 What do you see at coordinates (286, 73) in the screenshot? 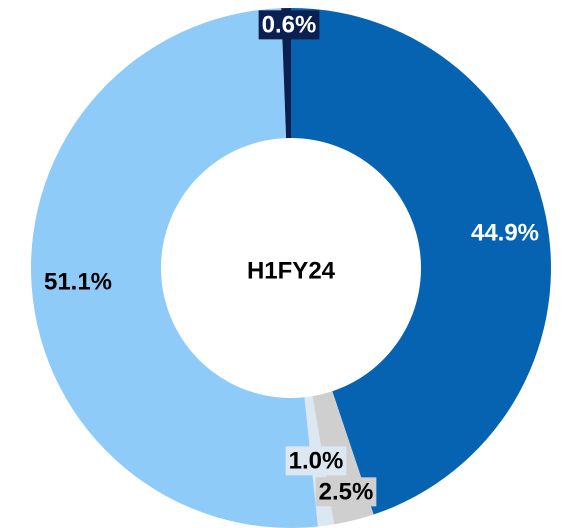
I see `donut-segment` at bounding box center [286, 73].